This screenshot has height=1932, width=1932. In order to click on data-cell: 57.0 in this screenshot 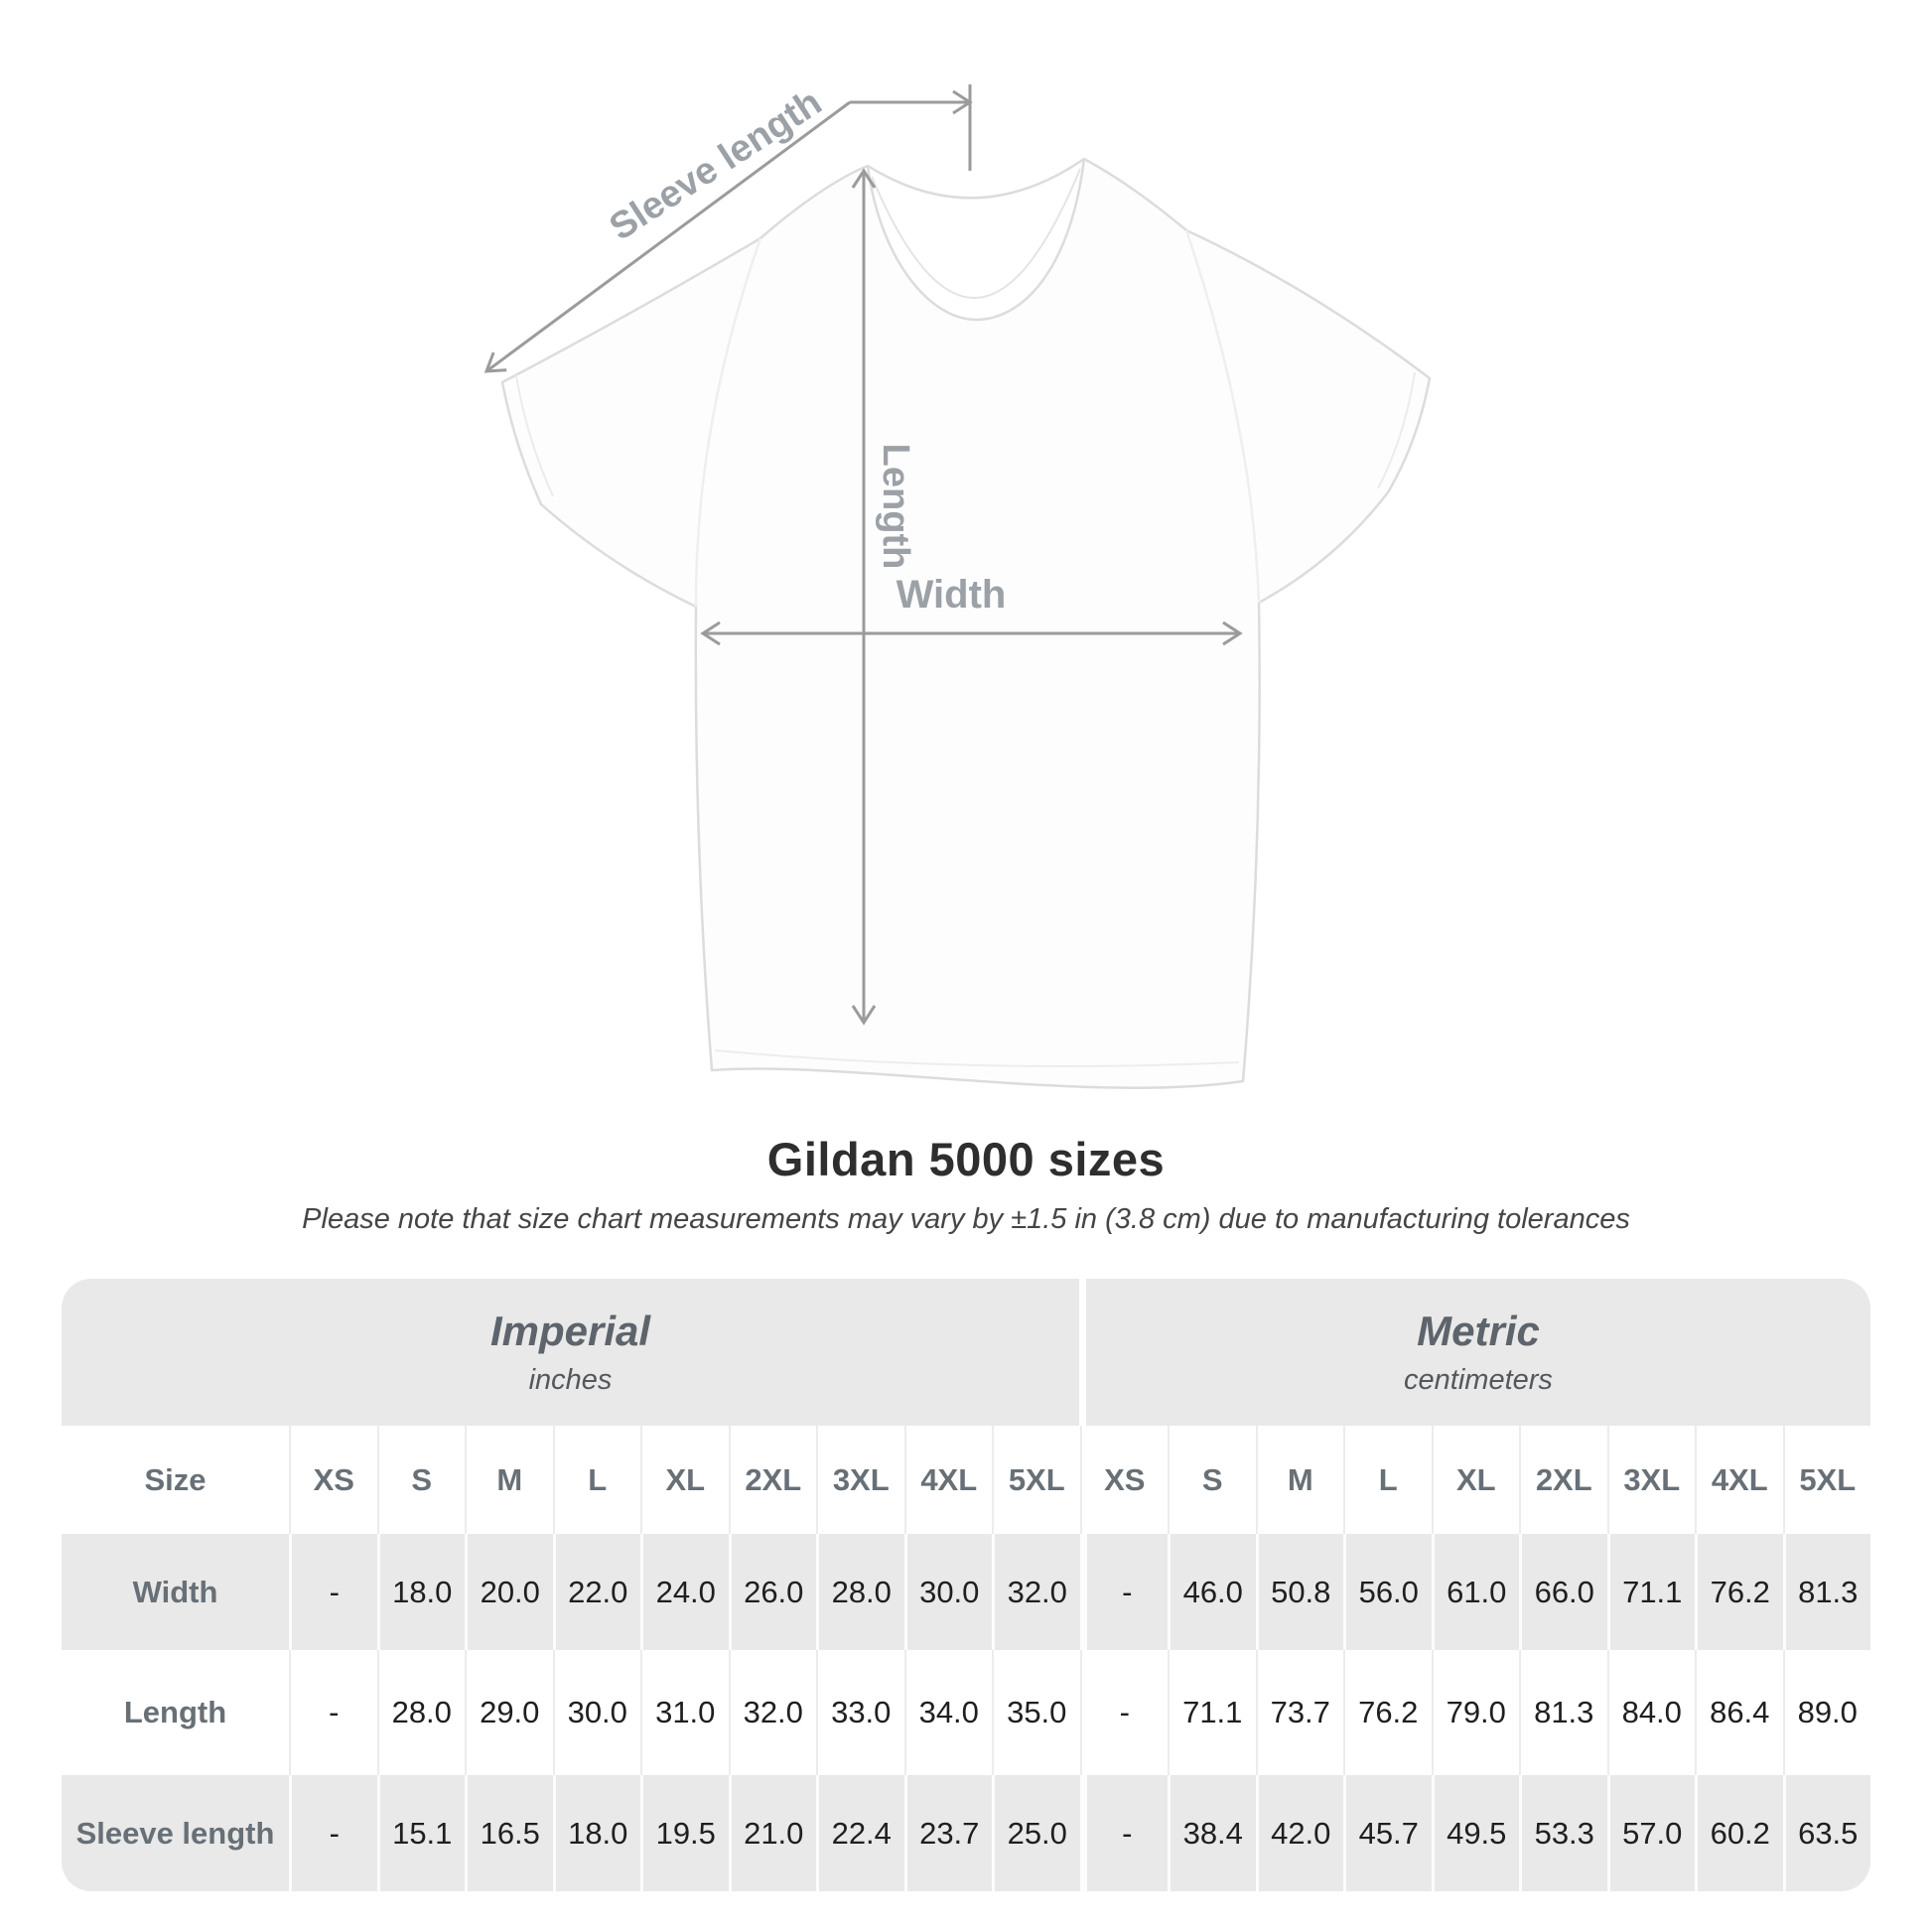, I will do `click(1651, 1833)`.